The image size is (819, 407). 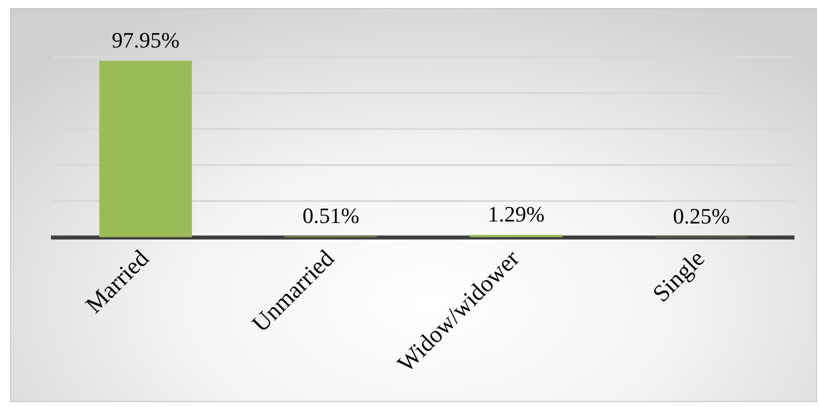 I want to click on data-label: 0.25%, so click(x=701, y=216).